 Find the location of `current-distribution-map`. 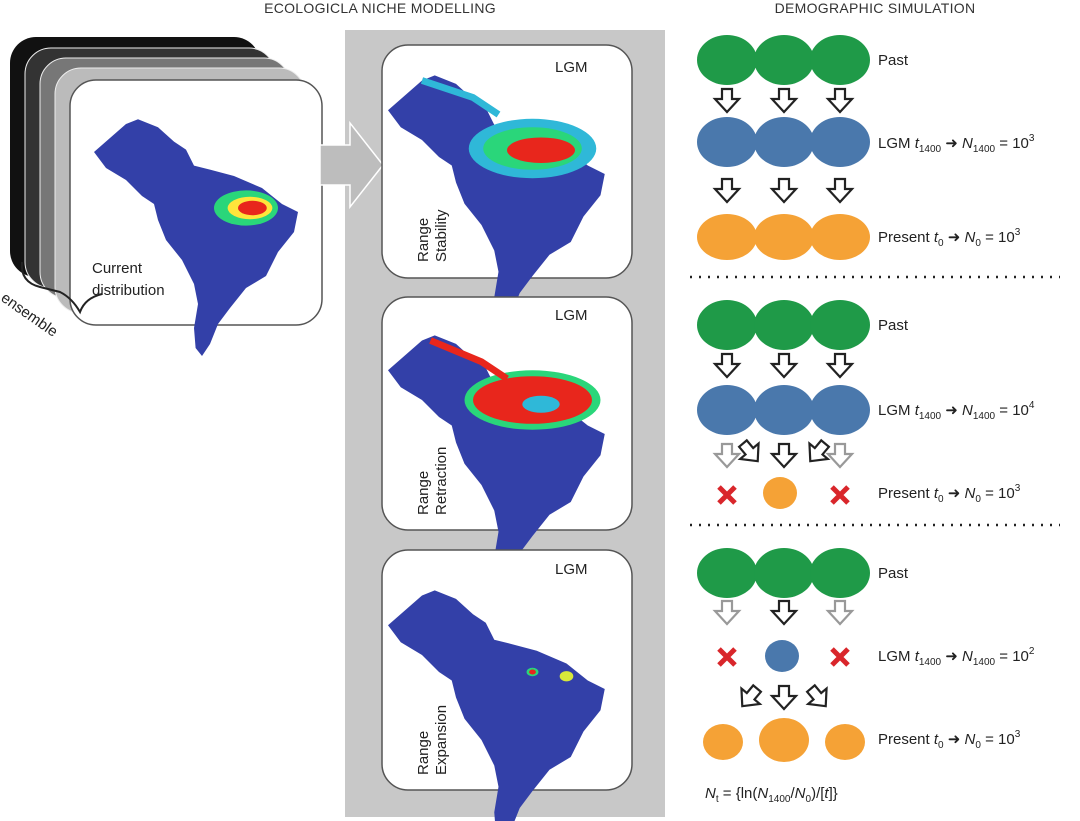

current-distribution-map is located at coordinates (196, 237).